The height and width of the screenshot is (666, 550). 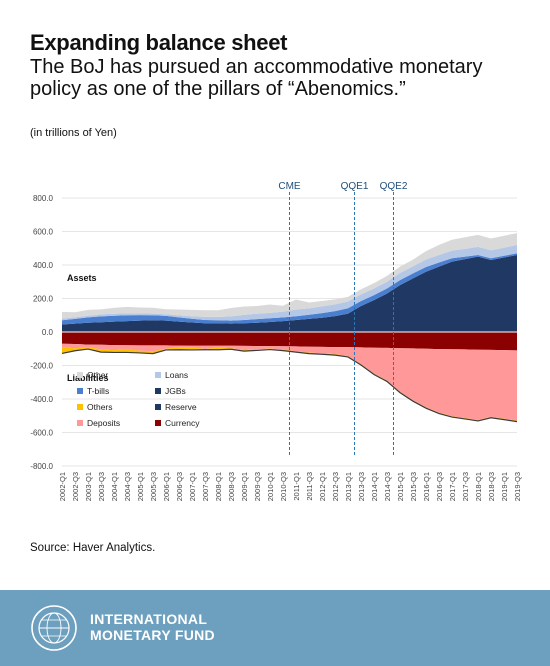 I want to click on legend-label-others: Others, so click(x=100, y=407).